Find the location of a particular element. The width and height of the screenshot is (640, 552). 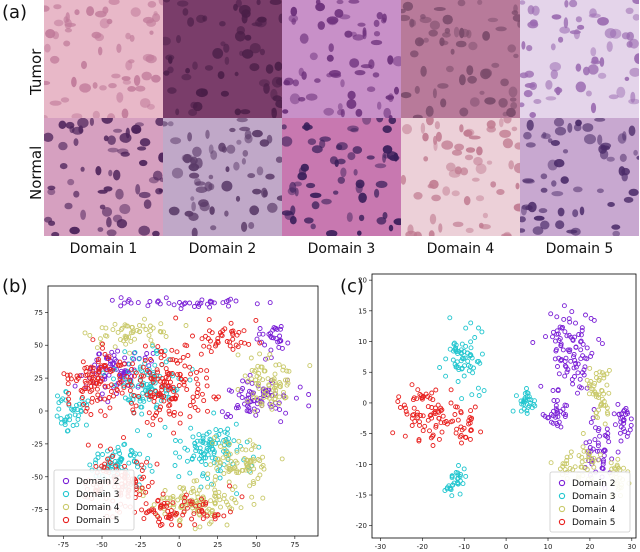

x-tick-label: -30 is located at coordinates (380, 547).